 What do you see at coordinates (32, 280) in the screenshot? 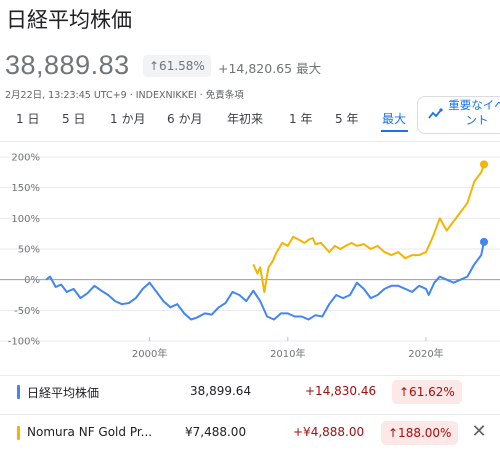
I see `y-tick-label: 0%` at bounding box center [32, 280].